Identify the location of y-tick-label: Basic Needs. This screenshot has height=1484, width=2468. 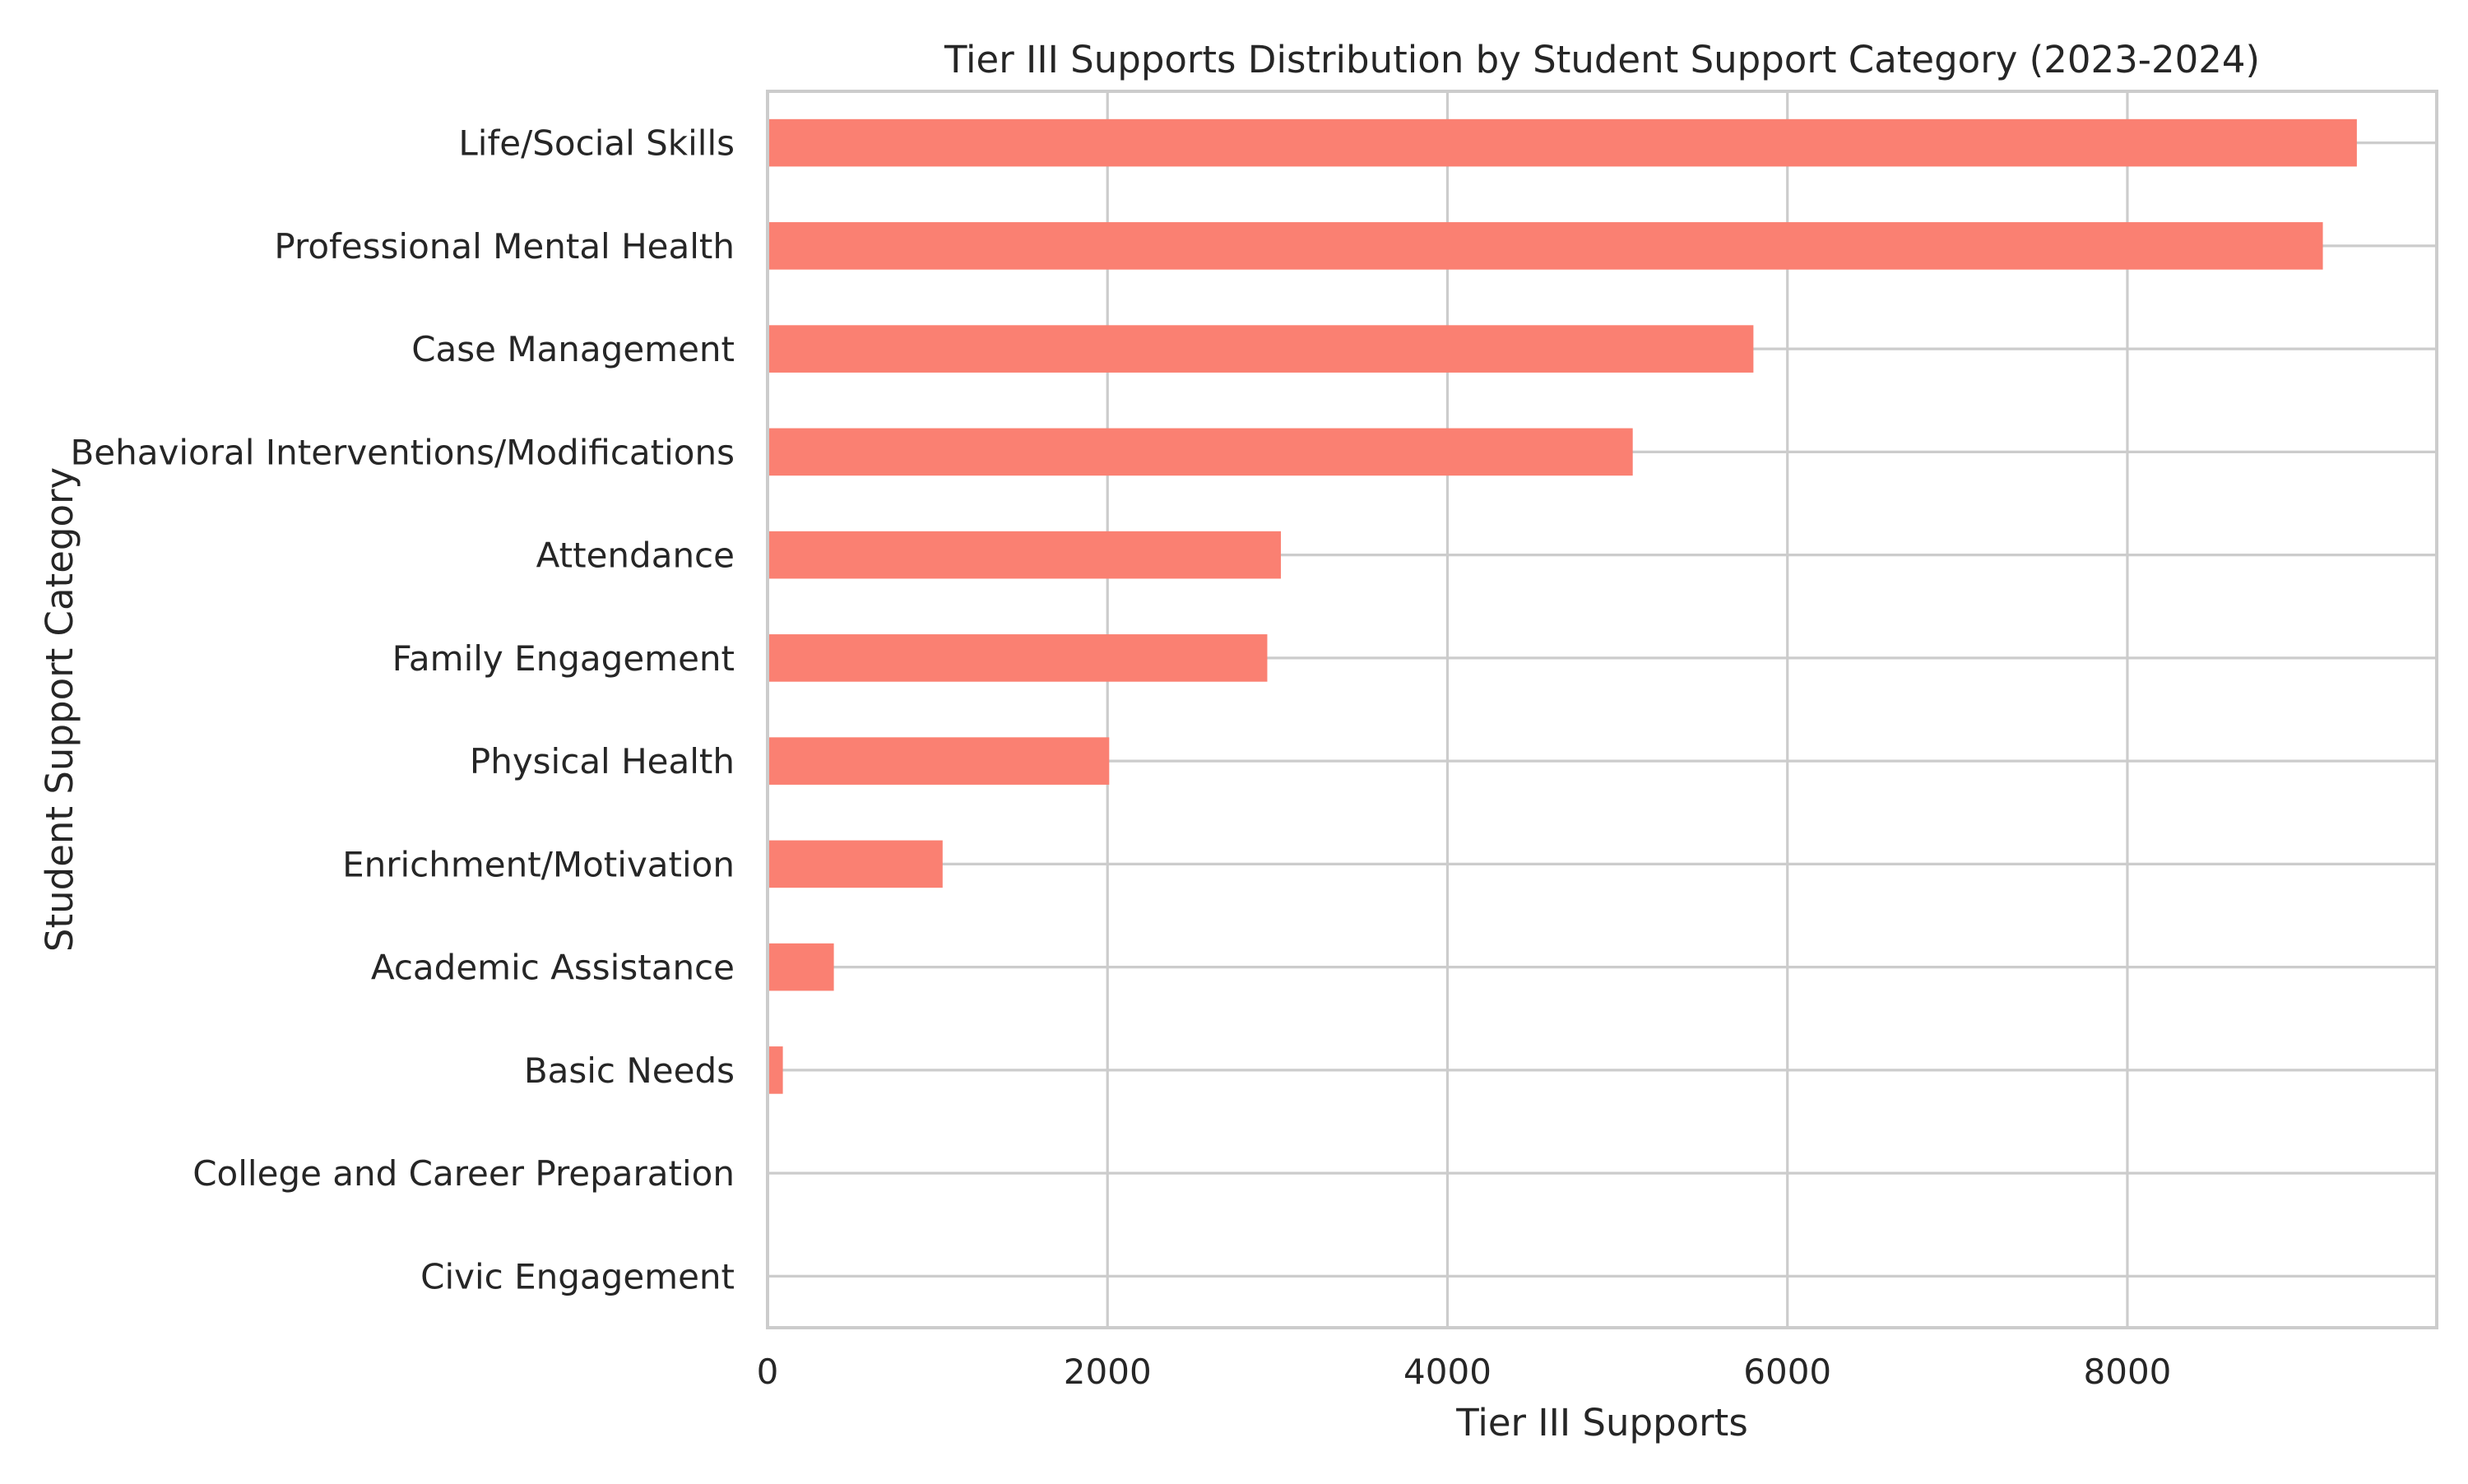
(629, 1070).